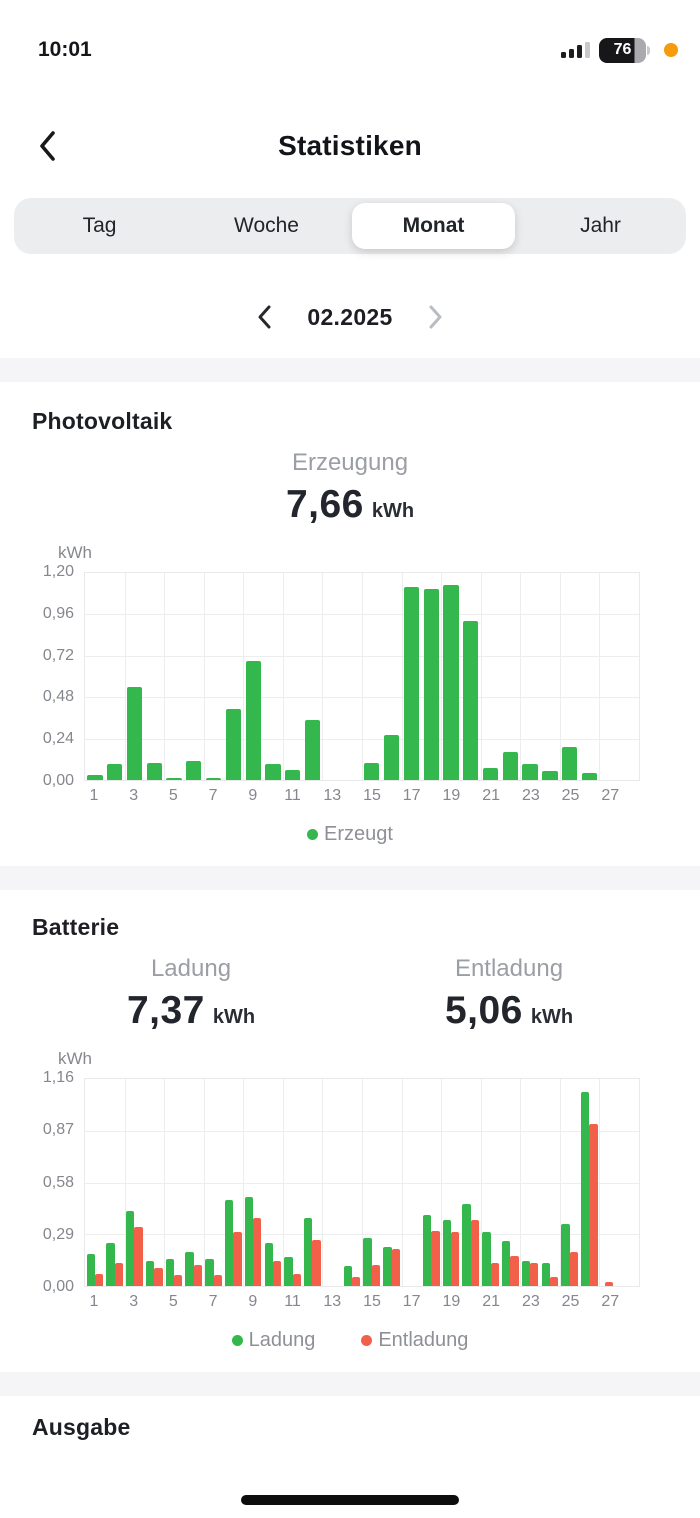  I want to click on plot-area, so click(362, 676).